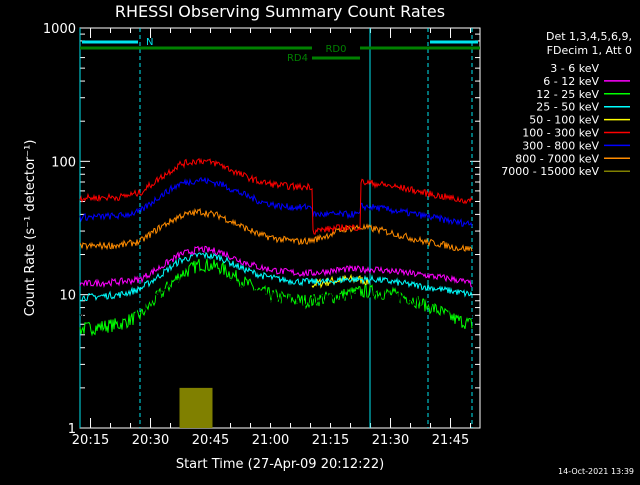 This screenshot has height=485, width=640. Describe the element at coordinates (390, 440) in the screenshot. I see `x-tick-label: 21:30` at that location.